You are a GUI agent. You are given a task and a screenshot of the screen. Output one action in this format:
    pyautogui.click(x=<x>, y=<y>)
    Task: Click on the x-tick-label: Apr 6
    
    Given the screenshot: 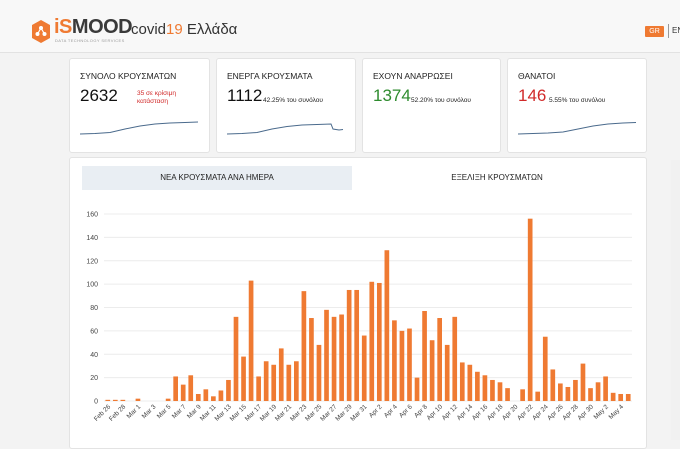 What is the action you would take?
    pyautogui.click(x=406, y=411)
    